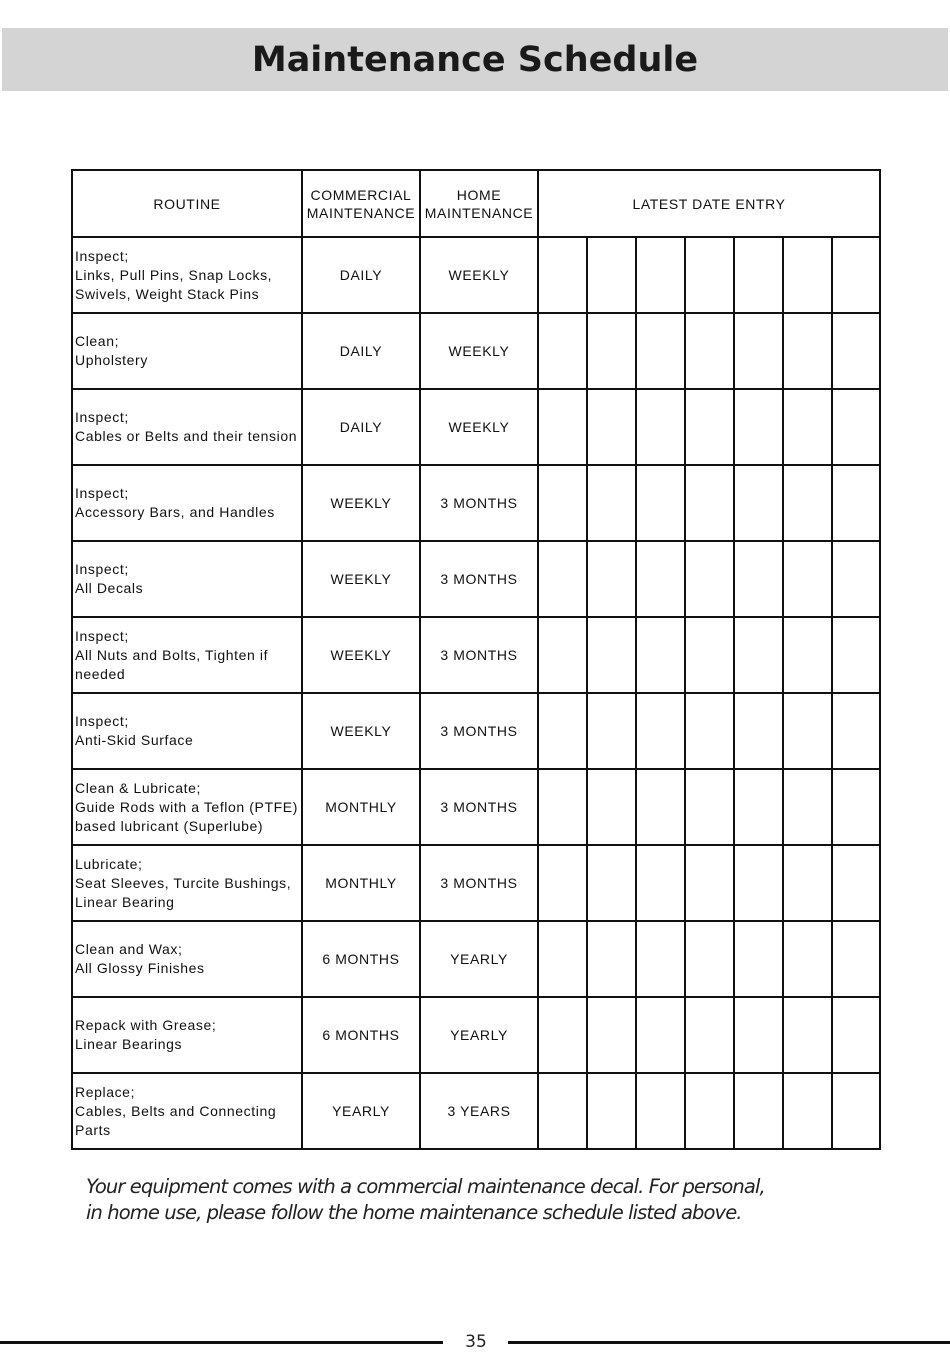 The width and height of the screenshot is (950, 1352). What do you see at coordinates (105, 1091) in the screenshot?
I see `routine-line: Replace;` at bounding box center [105, 1091].